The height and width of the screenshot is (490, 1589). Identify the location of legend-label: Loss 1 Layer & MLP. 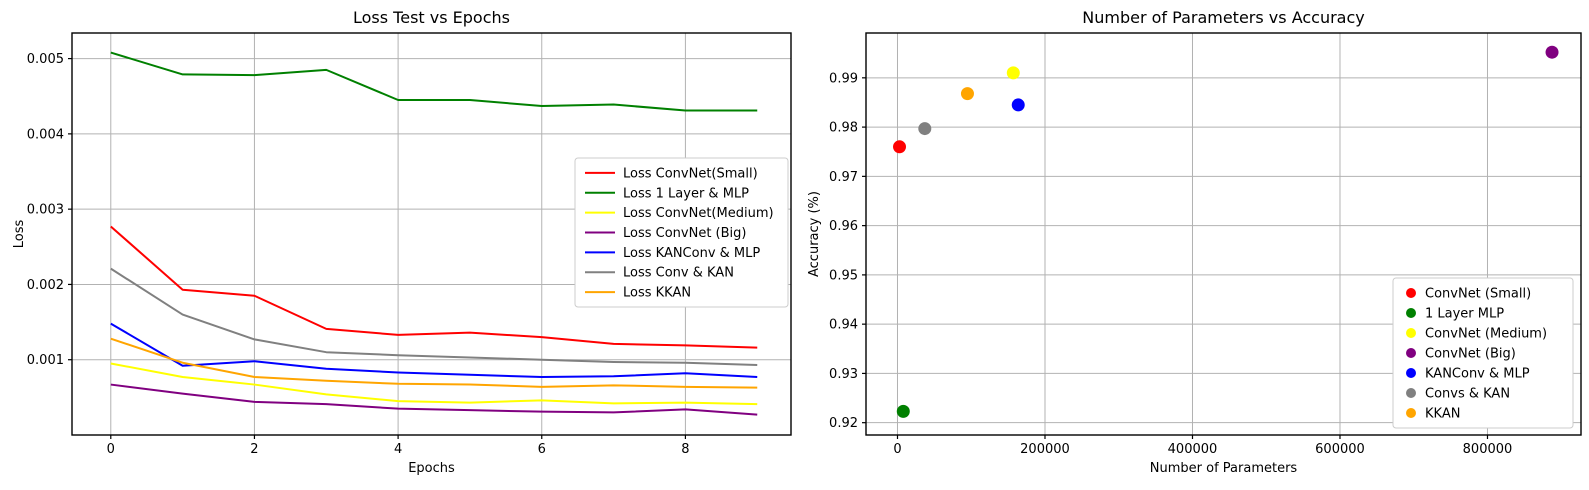
(686, 193).